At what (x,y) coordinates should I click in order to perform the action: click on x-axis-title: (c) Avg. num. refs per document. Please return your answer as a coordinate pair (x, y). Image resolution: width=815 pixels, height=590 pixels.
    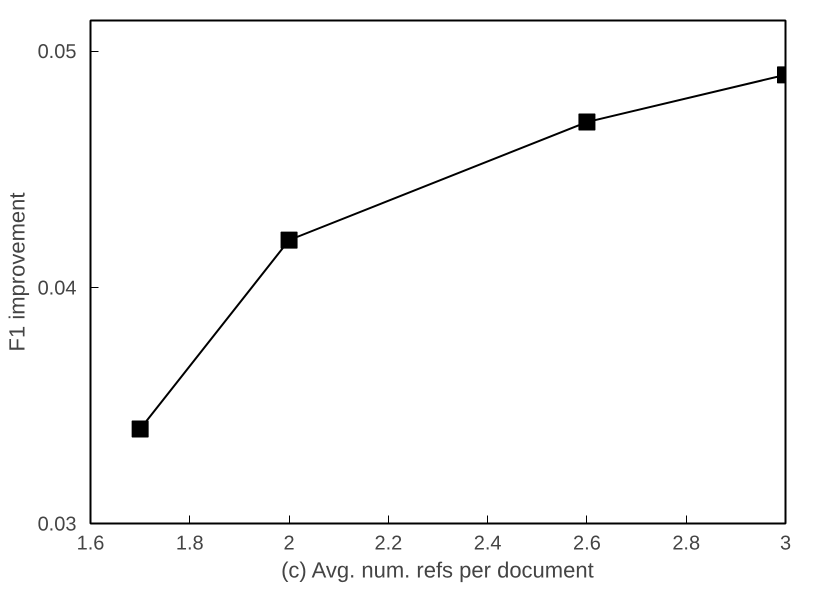
    Looking at the image, I should click on (437, 570).